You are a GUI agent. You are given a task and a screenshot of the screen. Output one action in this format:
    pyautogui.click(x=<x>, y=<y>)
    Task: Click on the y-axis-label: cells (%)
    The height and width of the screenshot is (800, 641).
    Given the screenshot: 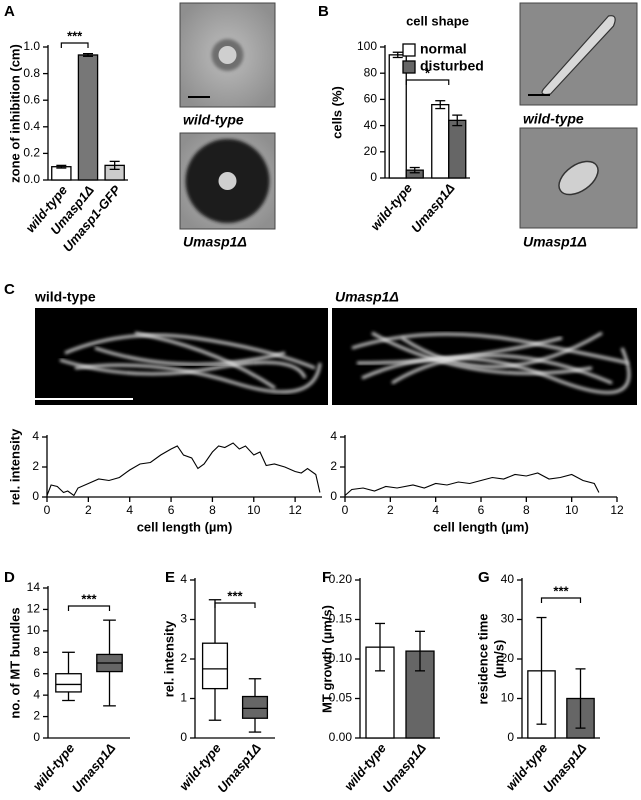 What is the action you would take?
    pyautogui.click(x=336, y=112)
    